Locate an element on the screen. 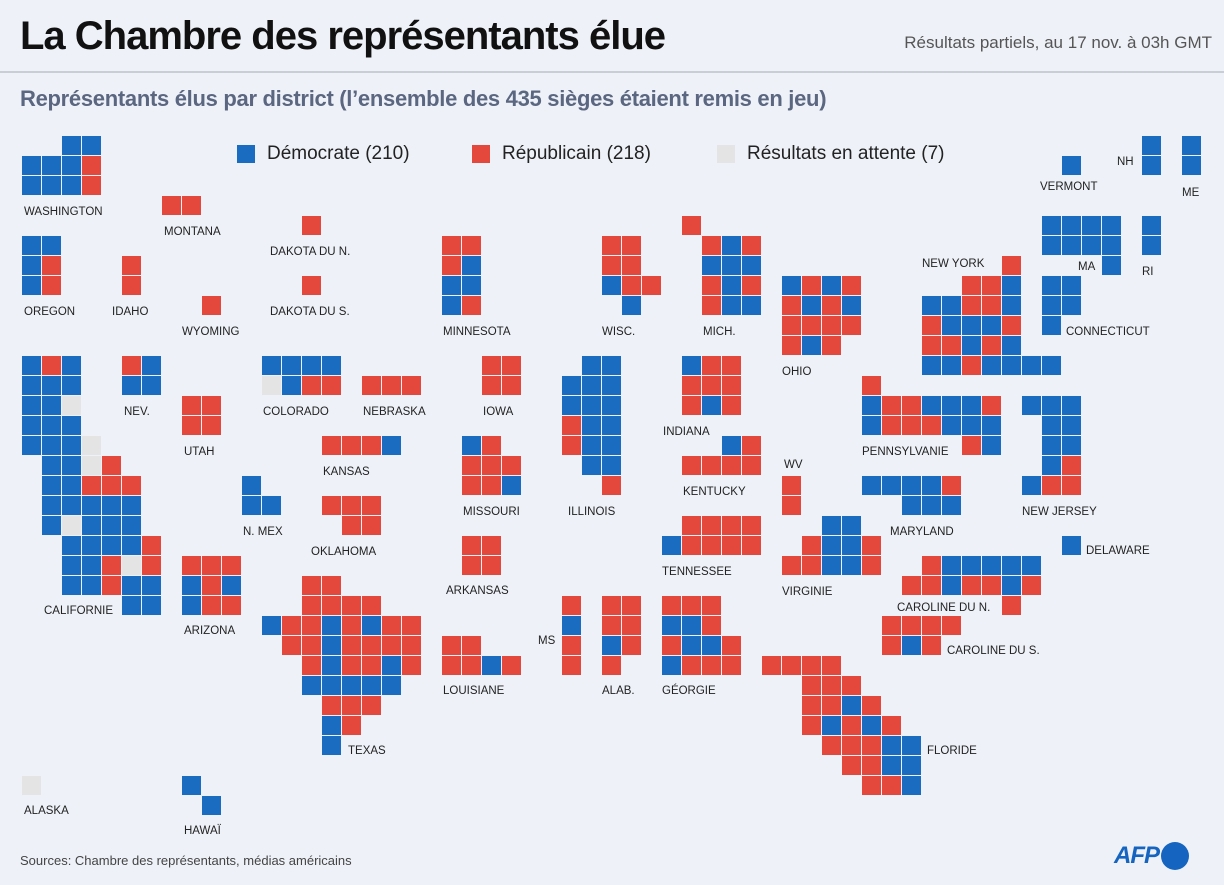 Image resolution: width=1224 pixels, height=885 pixels. state-label: RI is located at coordinates (1148, 272).